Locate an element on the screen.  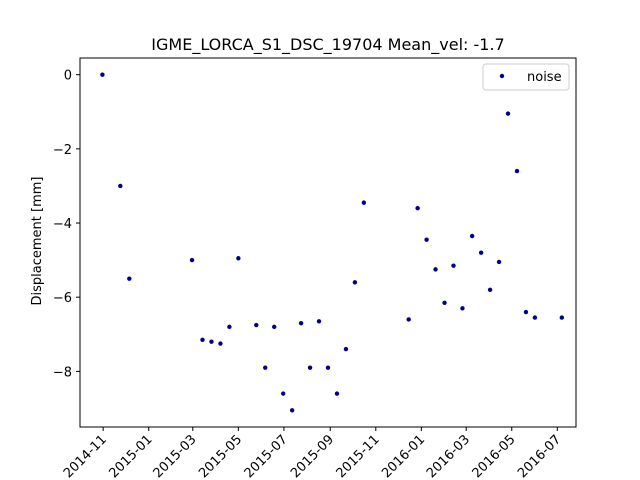
legend-marker is located at coordinates (502, 76).